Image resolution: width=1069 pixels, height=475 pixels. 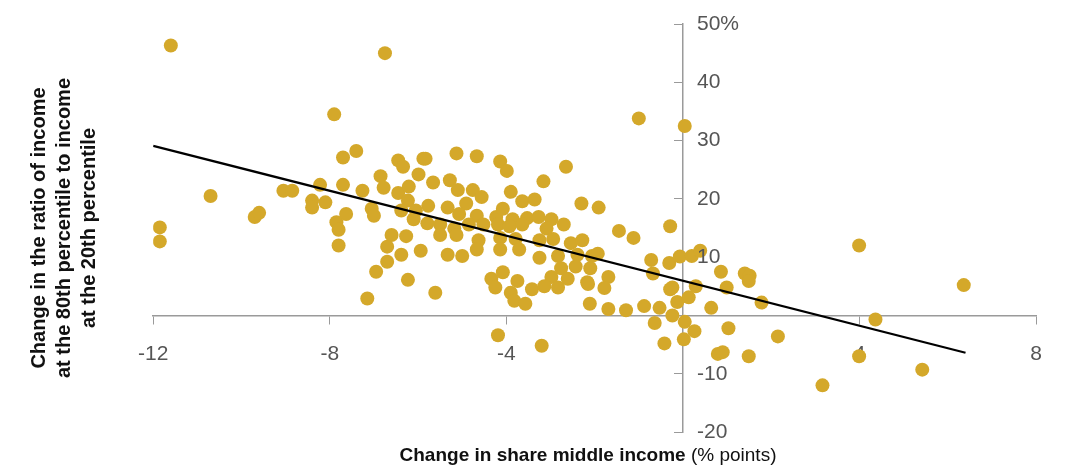 I want to click on x-tick-label: 8, so click(x=1036, y=352).